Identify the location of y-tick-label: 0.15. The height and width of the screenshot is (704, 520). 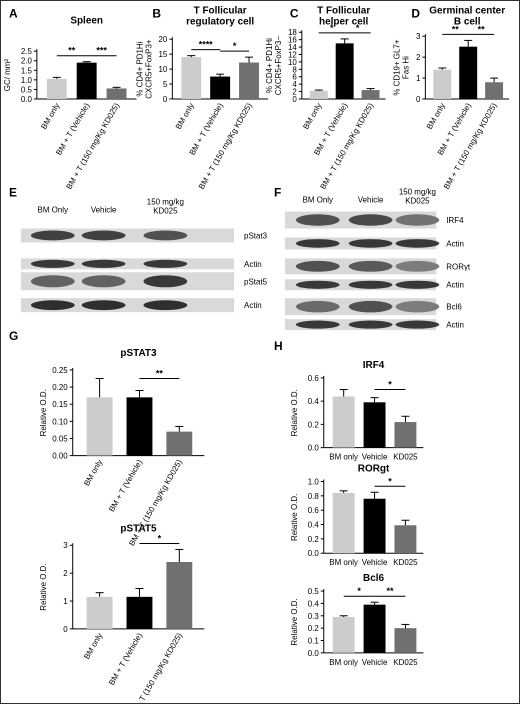
(60, 404).